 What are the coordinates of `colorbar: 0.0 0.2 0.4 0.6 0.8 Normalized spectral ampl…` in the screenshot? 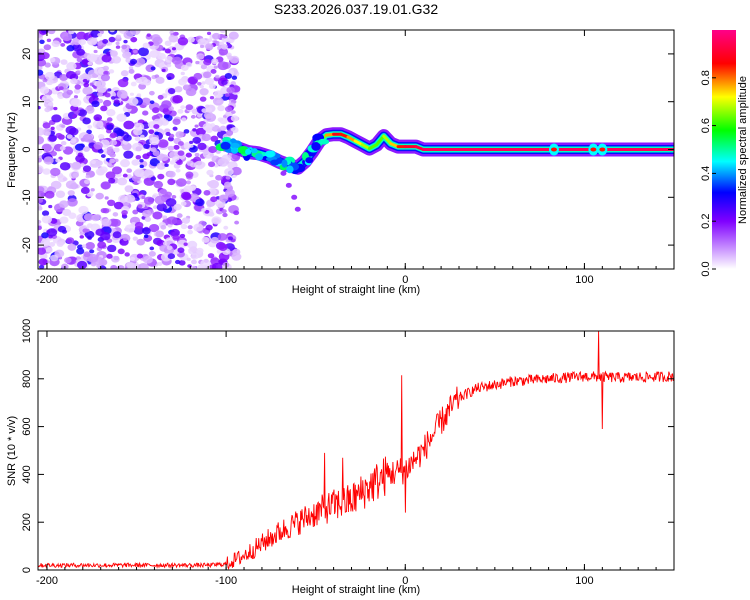 It's located at (724, 153).